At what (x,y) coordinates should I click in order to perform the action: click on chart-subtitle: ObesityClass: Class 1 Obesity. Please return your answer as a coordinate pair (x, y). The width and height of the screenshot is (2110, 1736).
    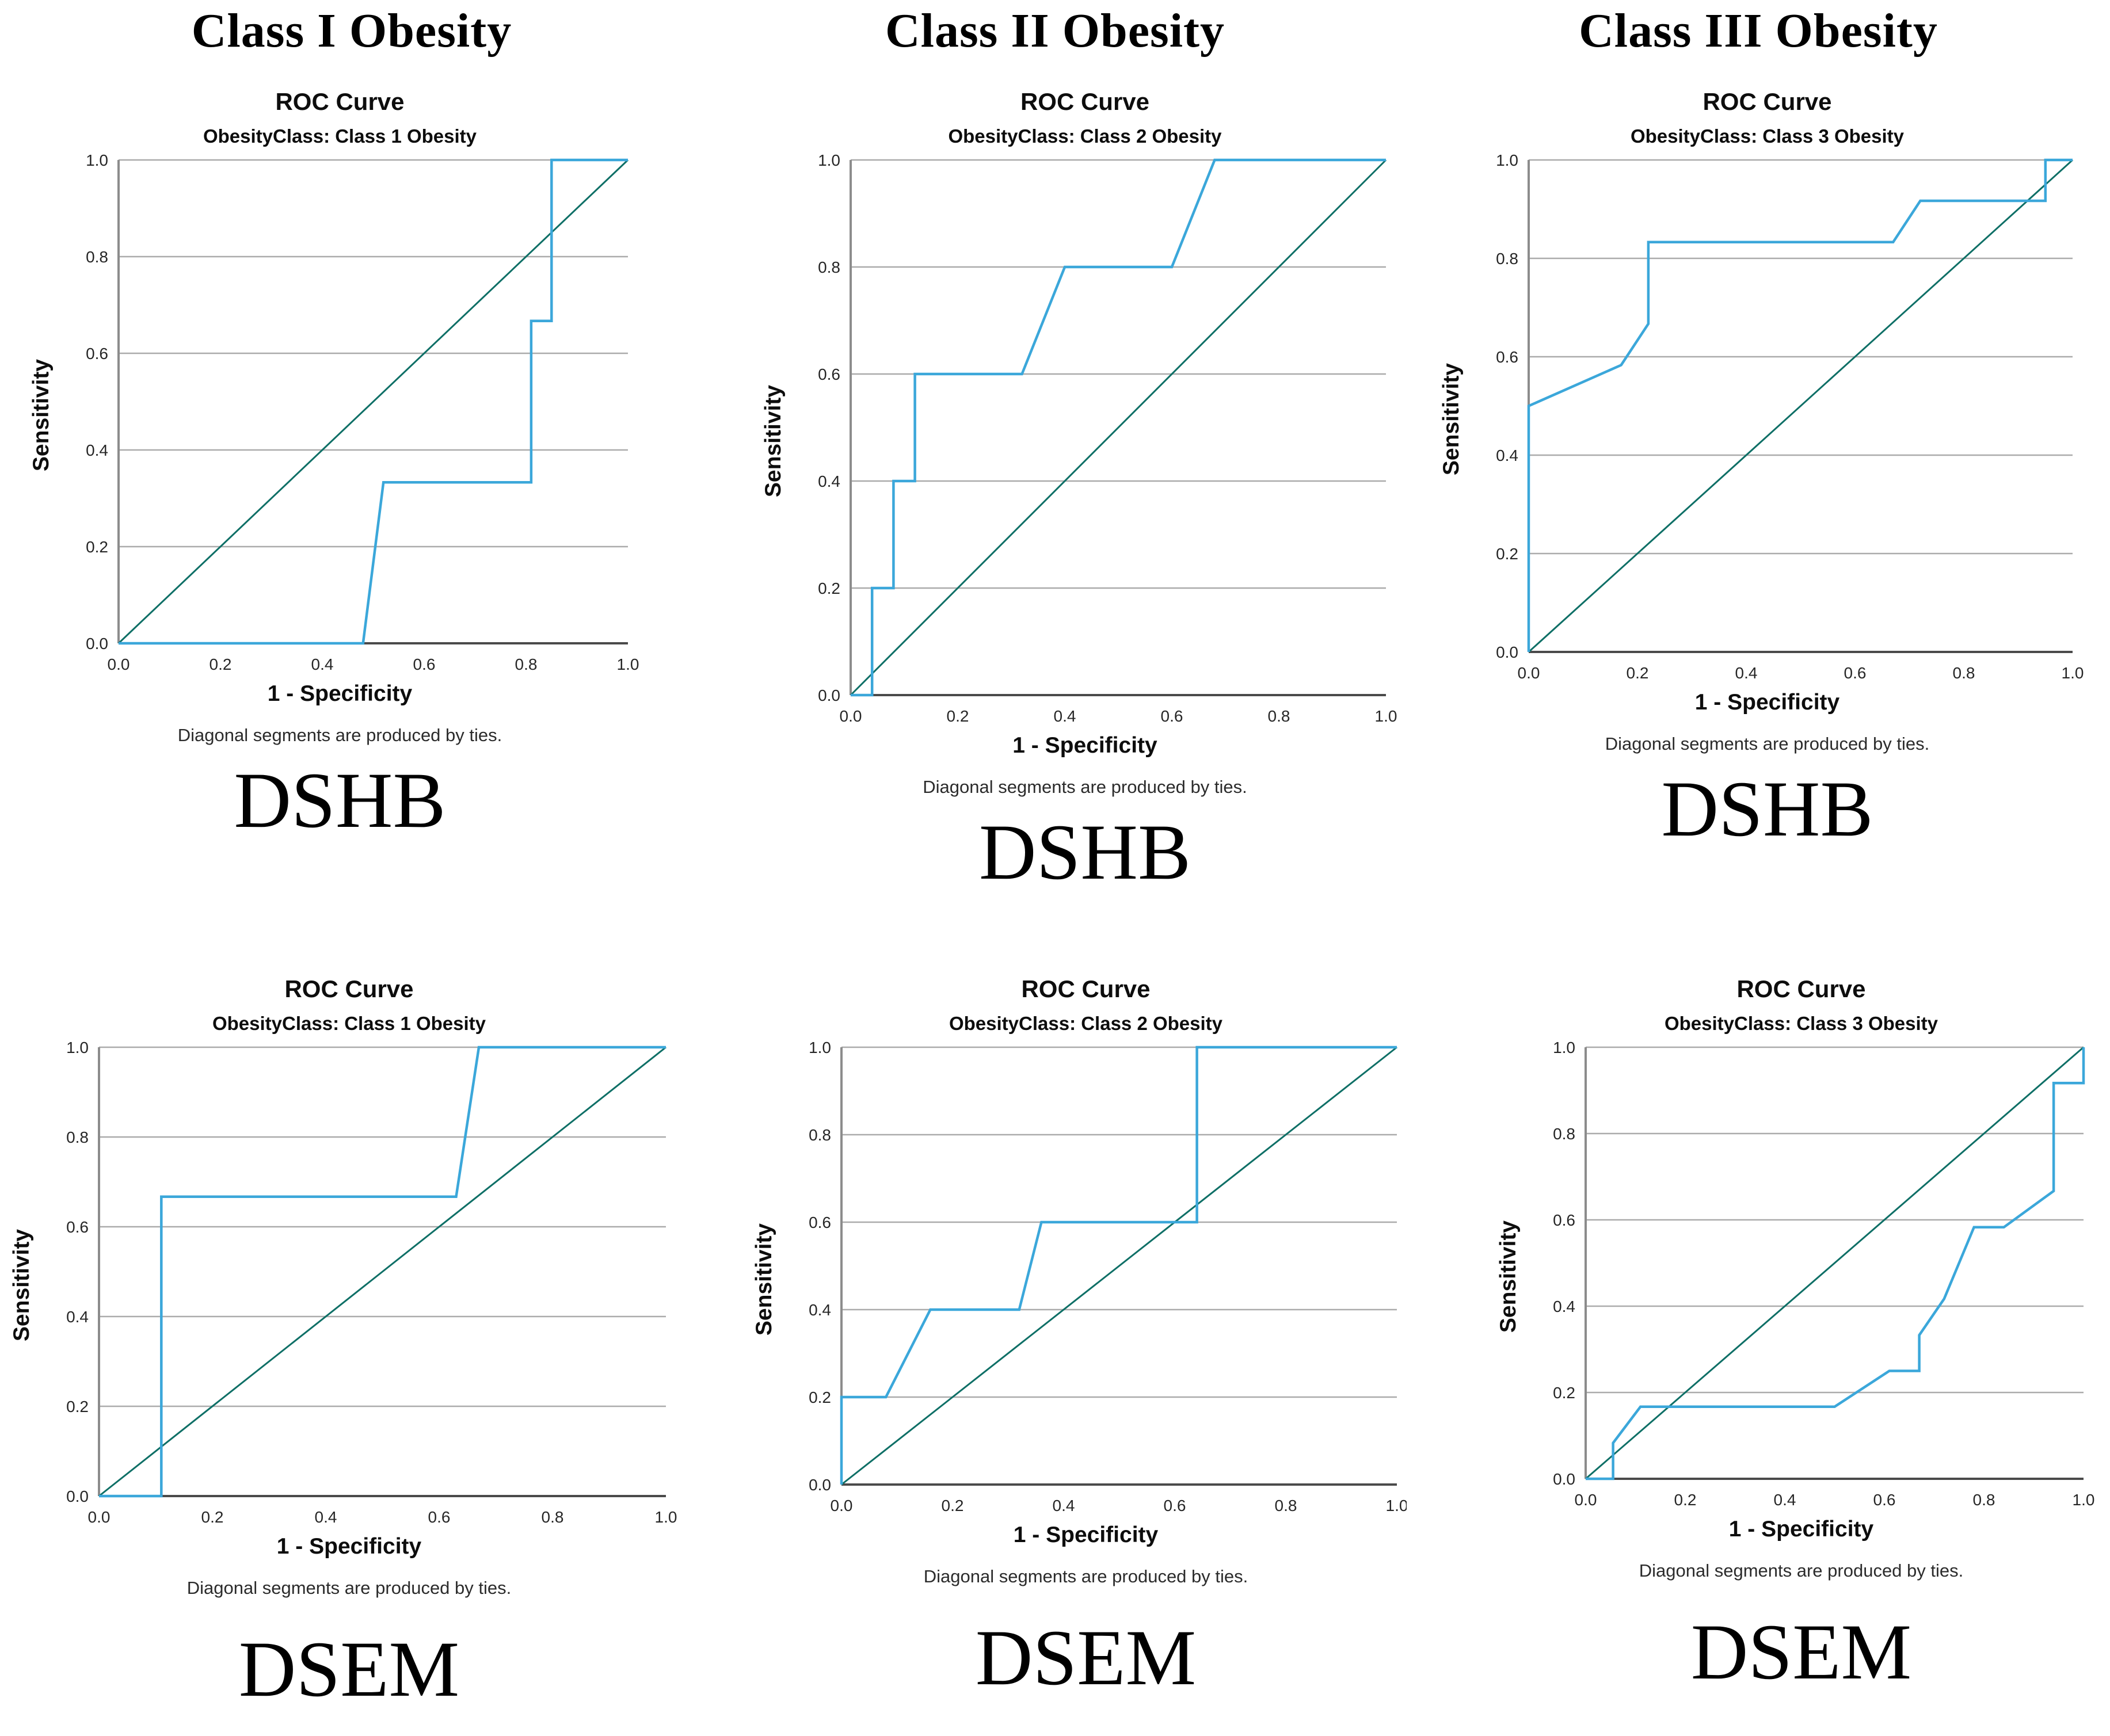
    Looking at the image, I should click on (340, 136).